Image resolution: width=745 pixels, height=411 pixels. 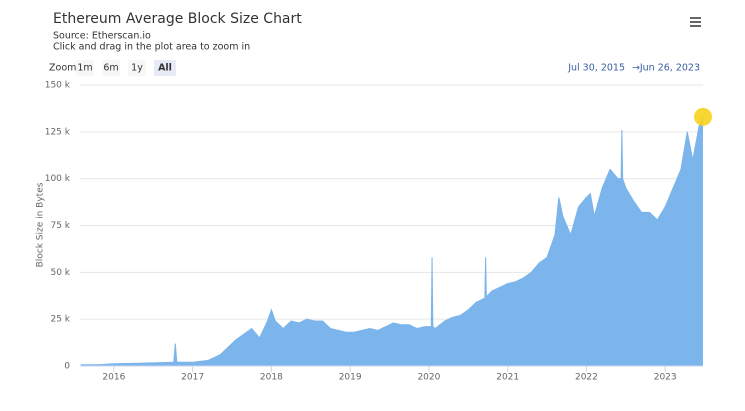 I want to click on menu-button, so click(x=695, y=22).